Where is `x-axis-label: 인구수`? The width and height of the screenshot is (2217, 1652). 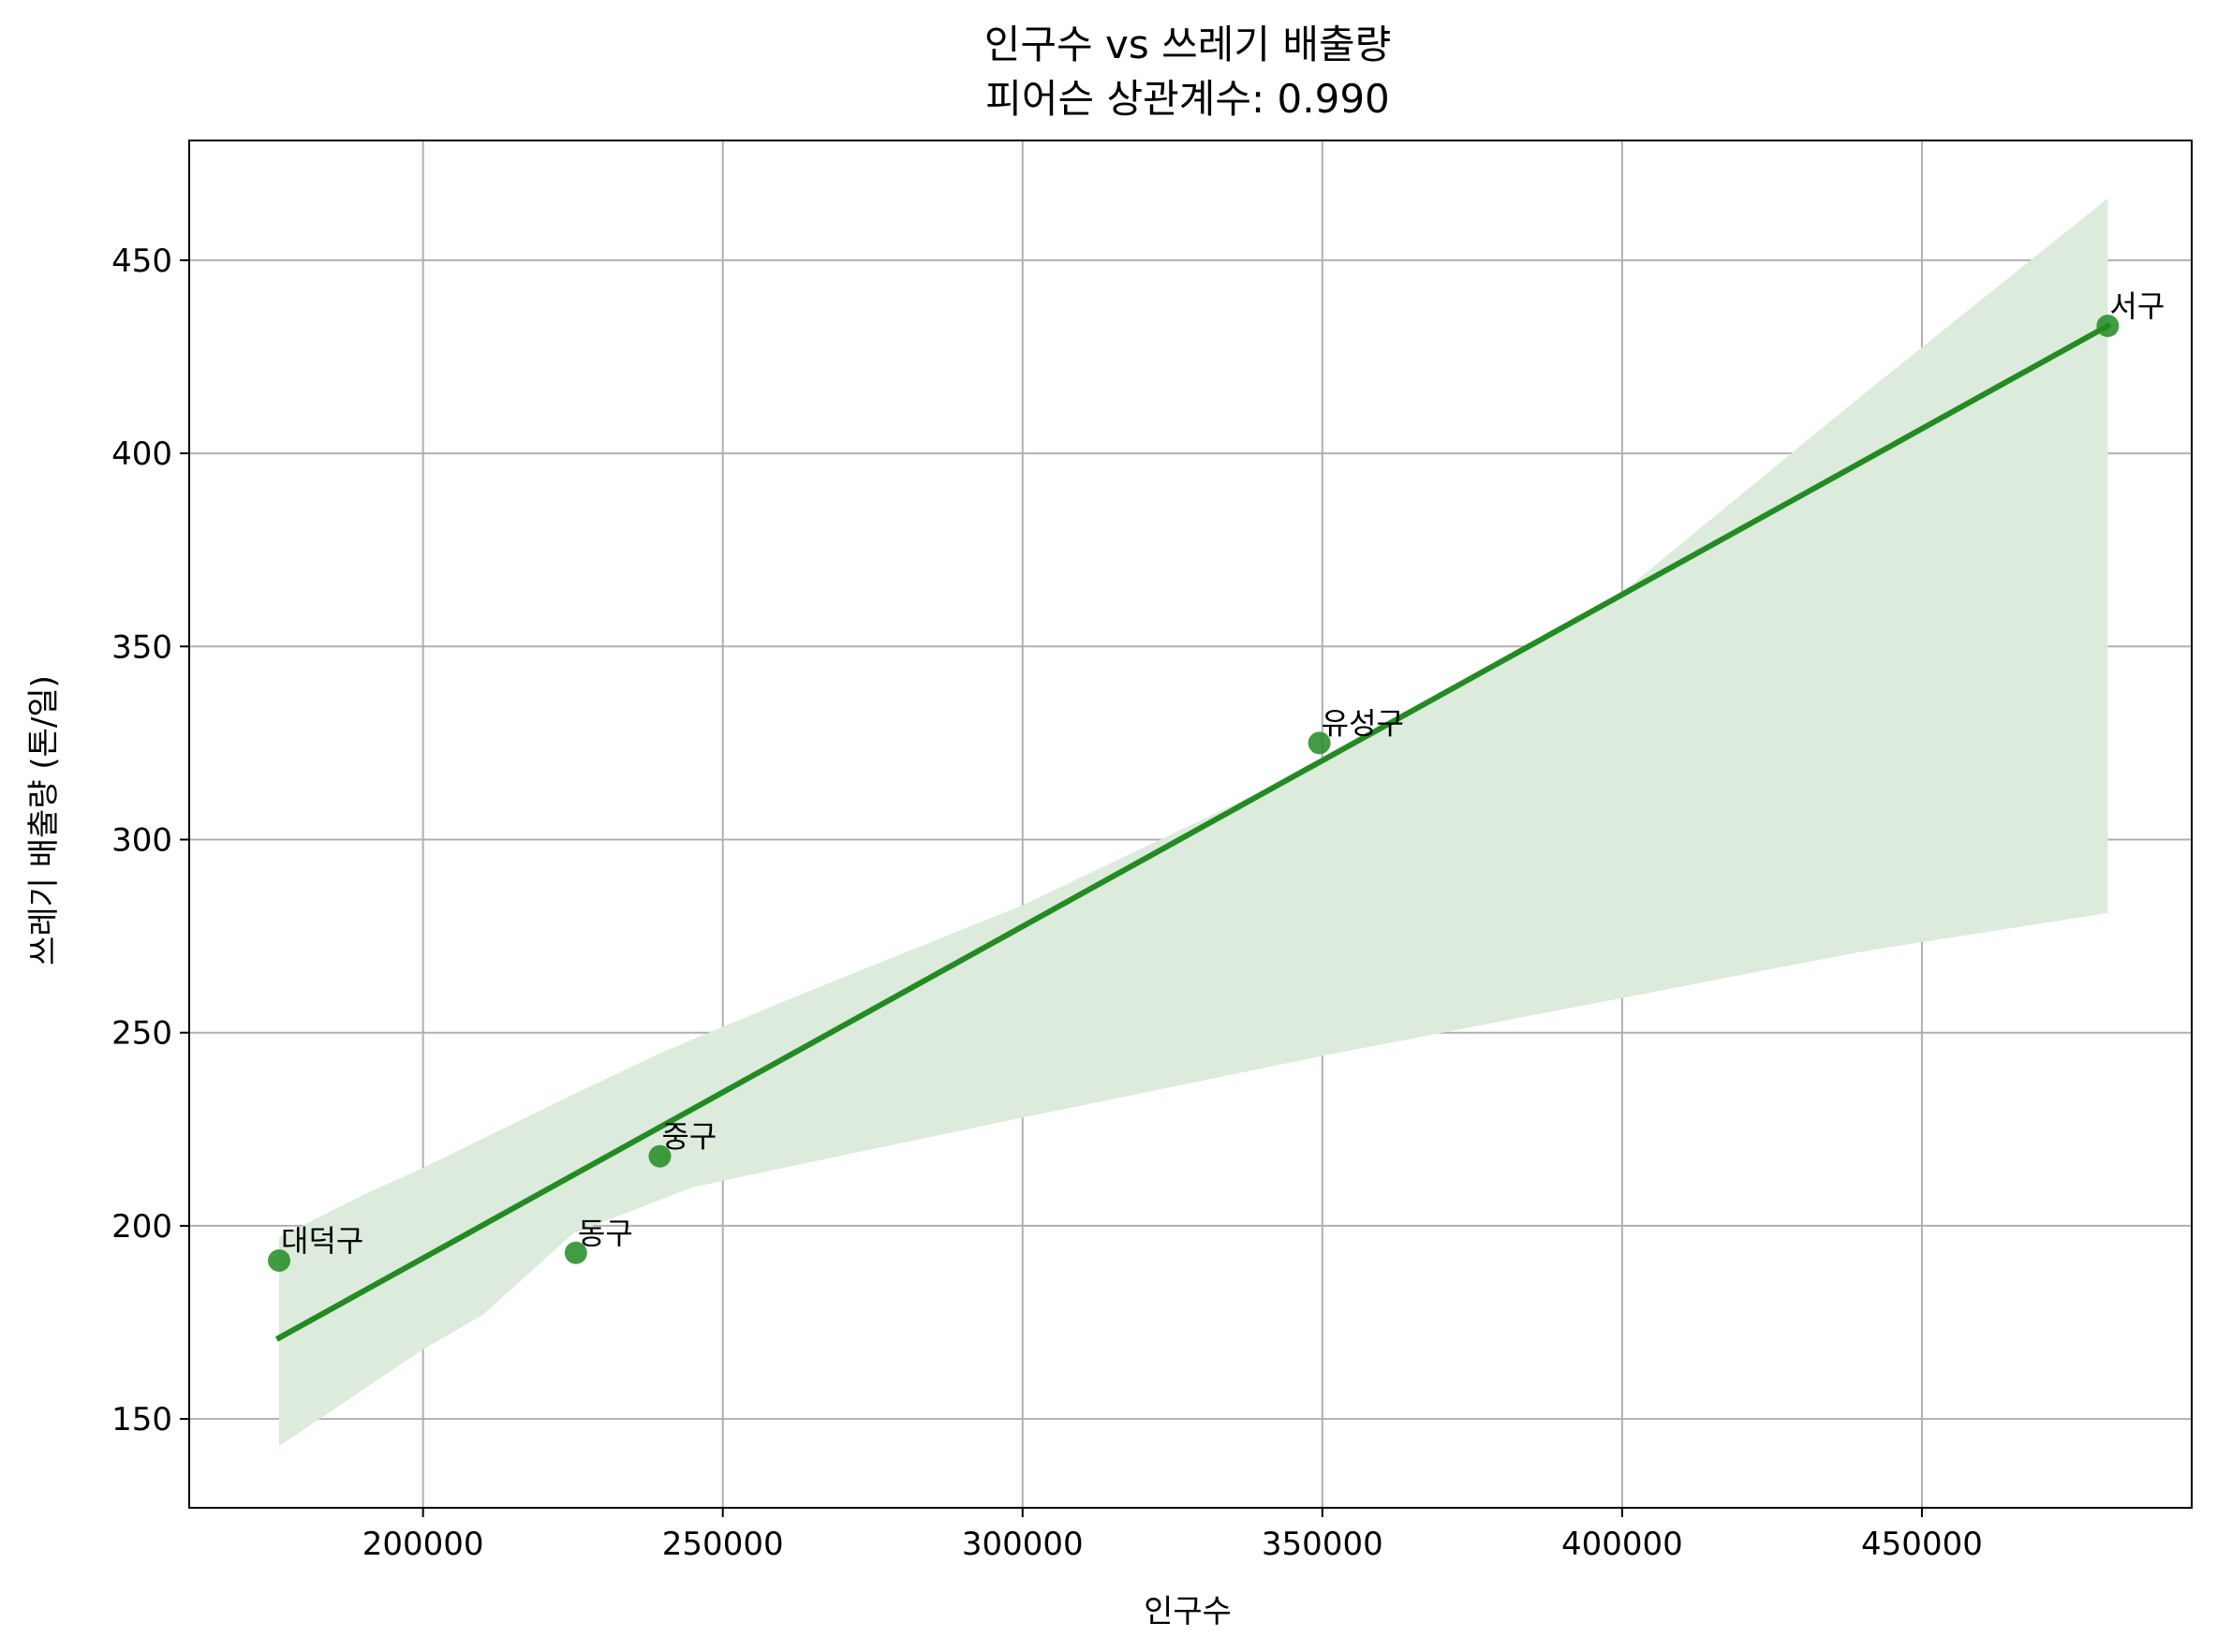
x-axis-label: 인구수 is located at coordinates (1188, 1612).